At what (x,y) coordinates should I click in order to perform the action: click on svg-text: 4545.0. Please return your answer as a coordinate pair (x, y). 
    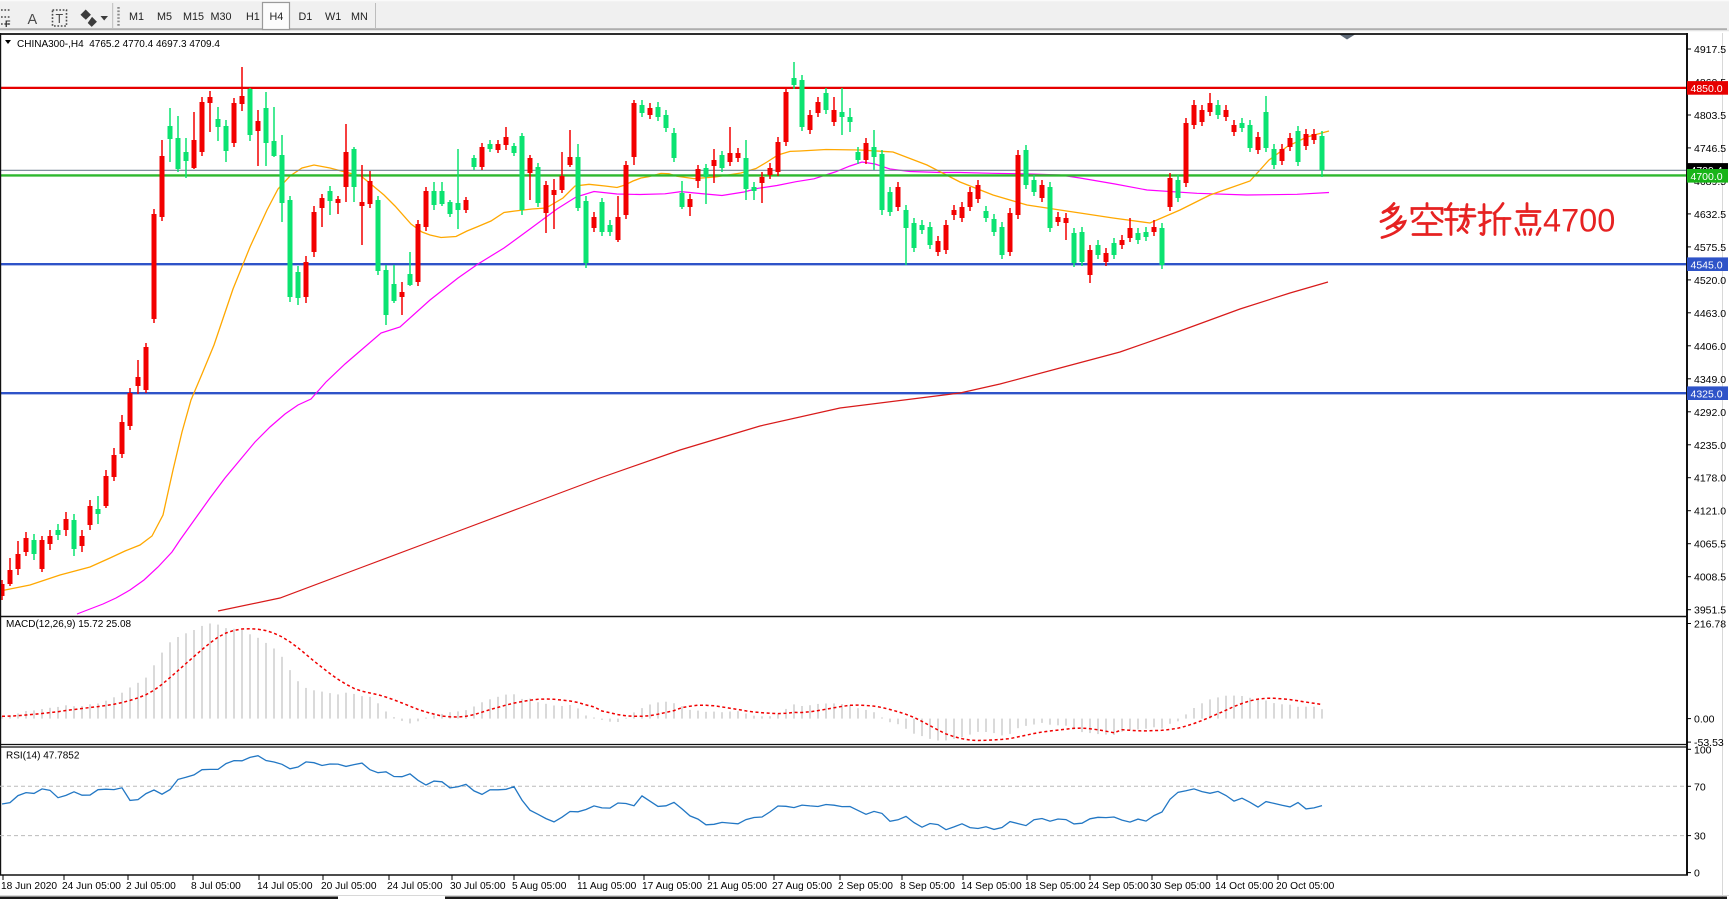
    Looking at the image, I should click on (1707, 265).